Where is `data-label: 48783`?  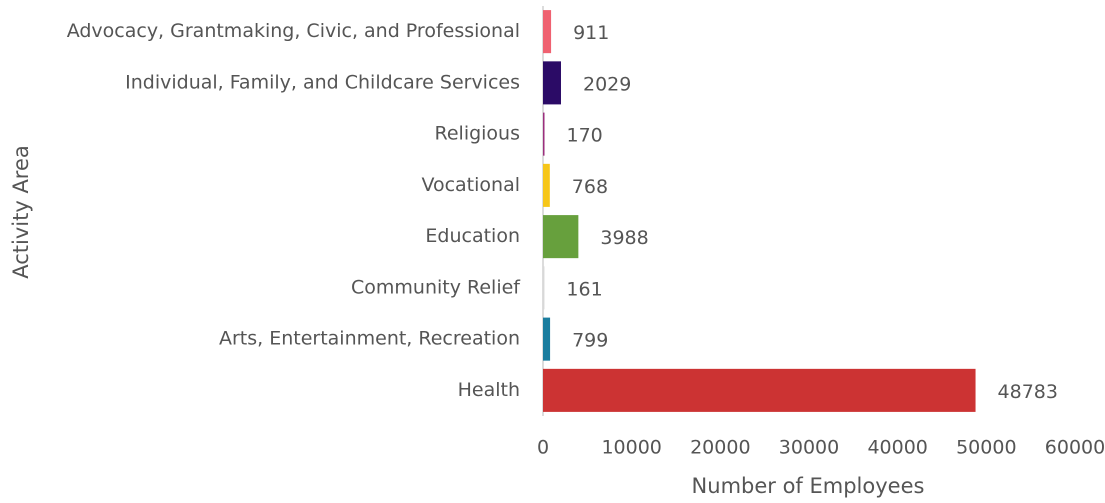
data-label: 48783 is located at coordinates (1028, 392).